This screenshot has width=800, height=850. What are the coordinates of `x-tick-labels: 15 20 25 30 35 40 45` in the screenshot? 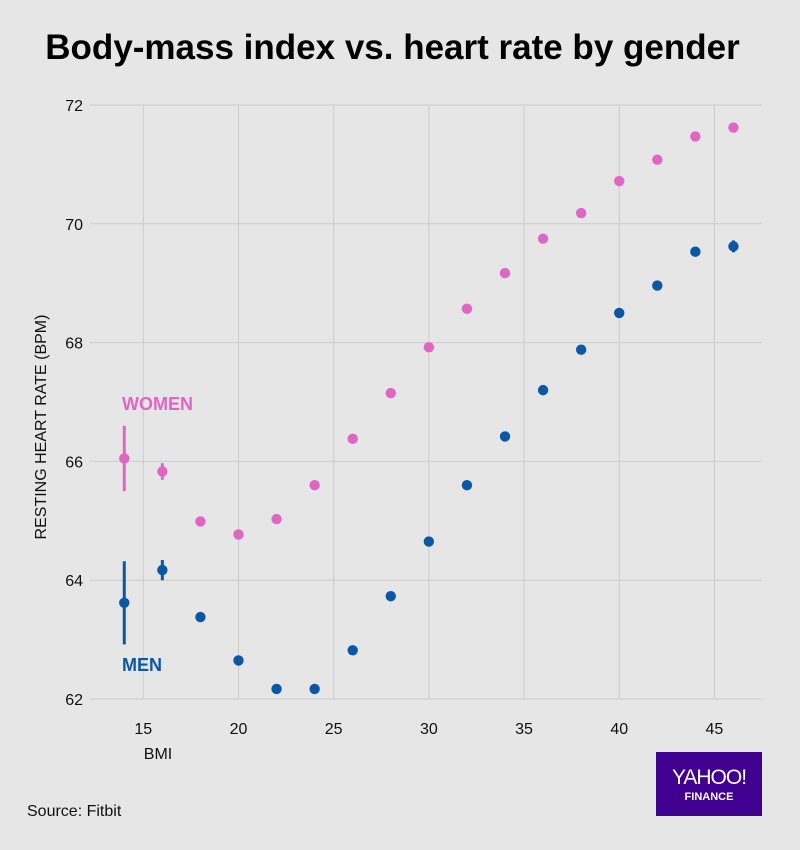 It's located at (428, 729).